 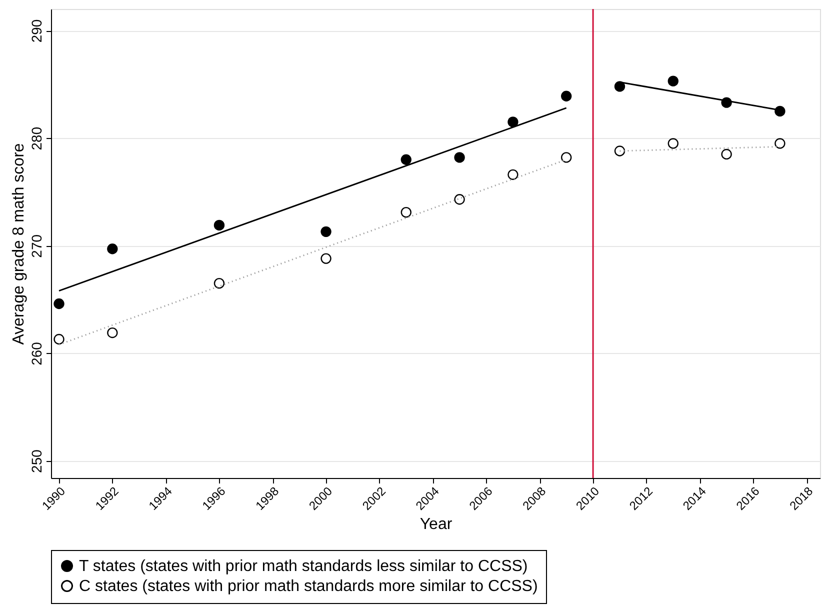 I want to click on y-axis-title: Average grade 8 math score, so click(x=19, y=244).